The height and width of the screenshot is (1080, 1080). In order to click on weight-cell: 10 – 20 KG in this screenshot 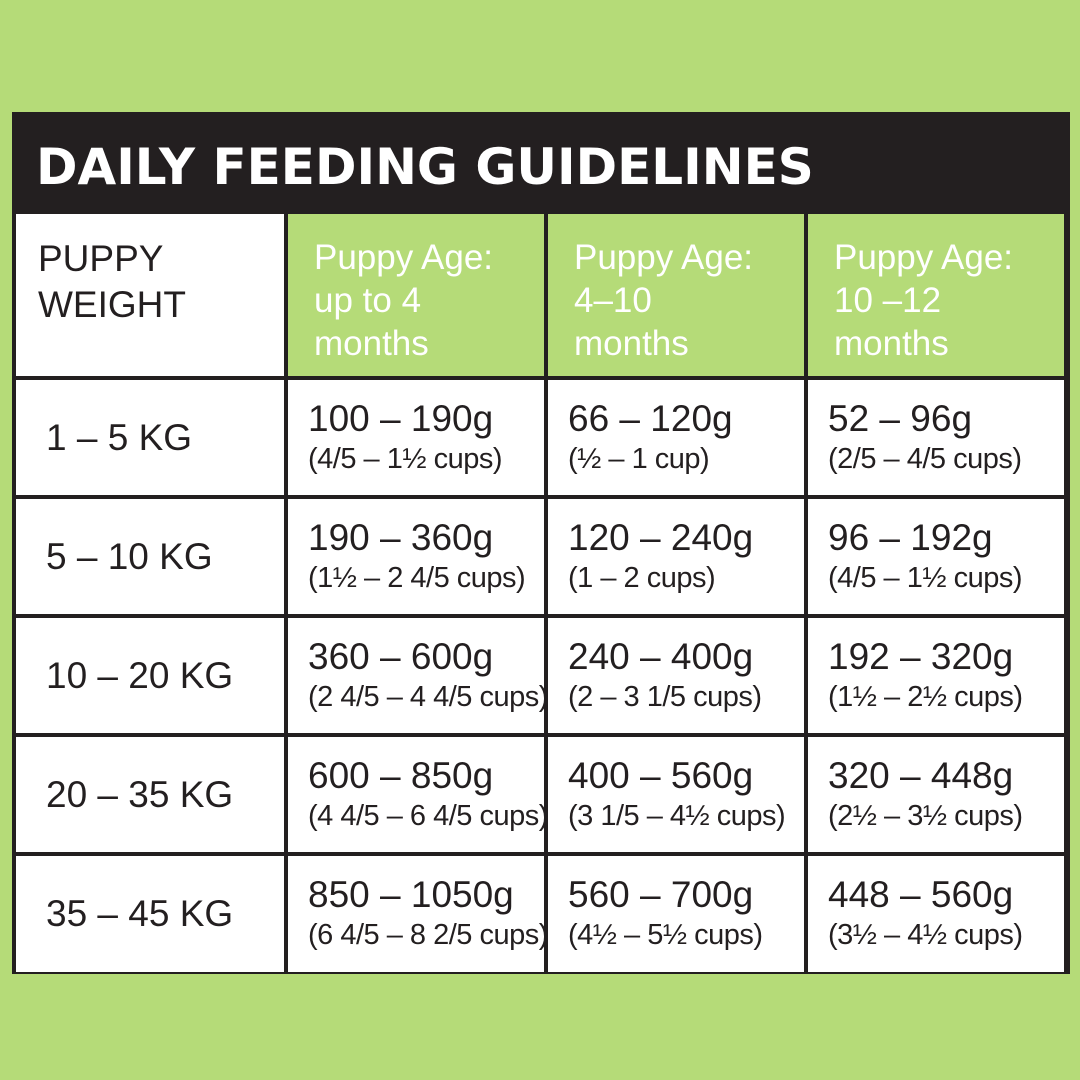, I will do `click(150, 675)`.